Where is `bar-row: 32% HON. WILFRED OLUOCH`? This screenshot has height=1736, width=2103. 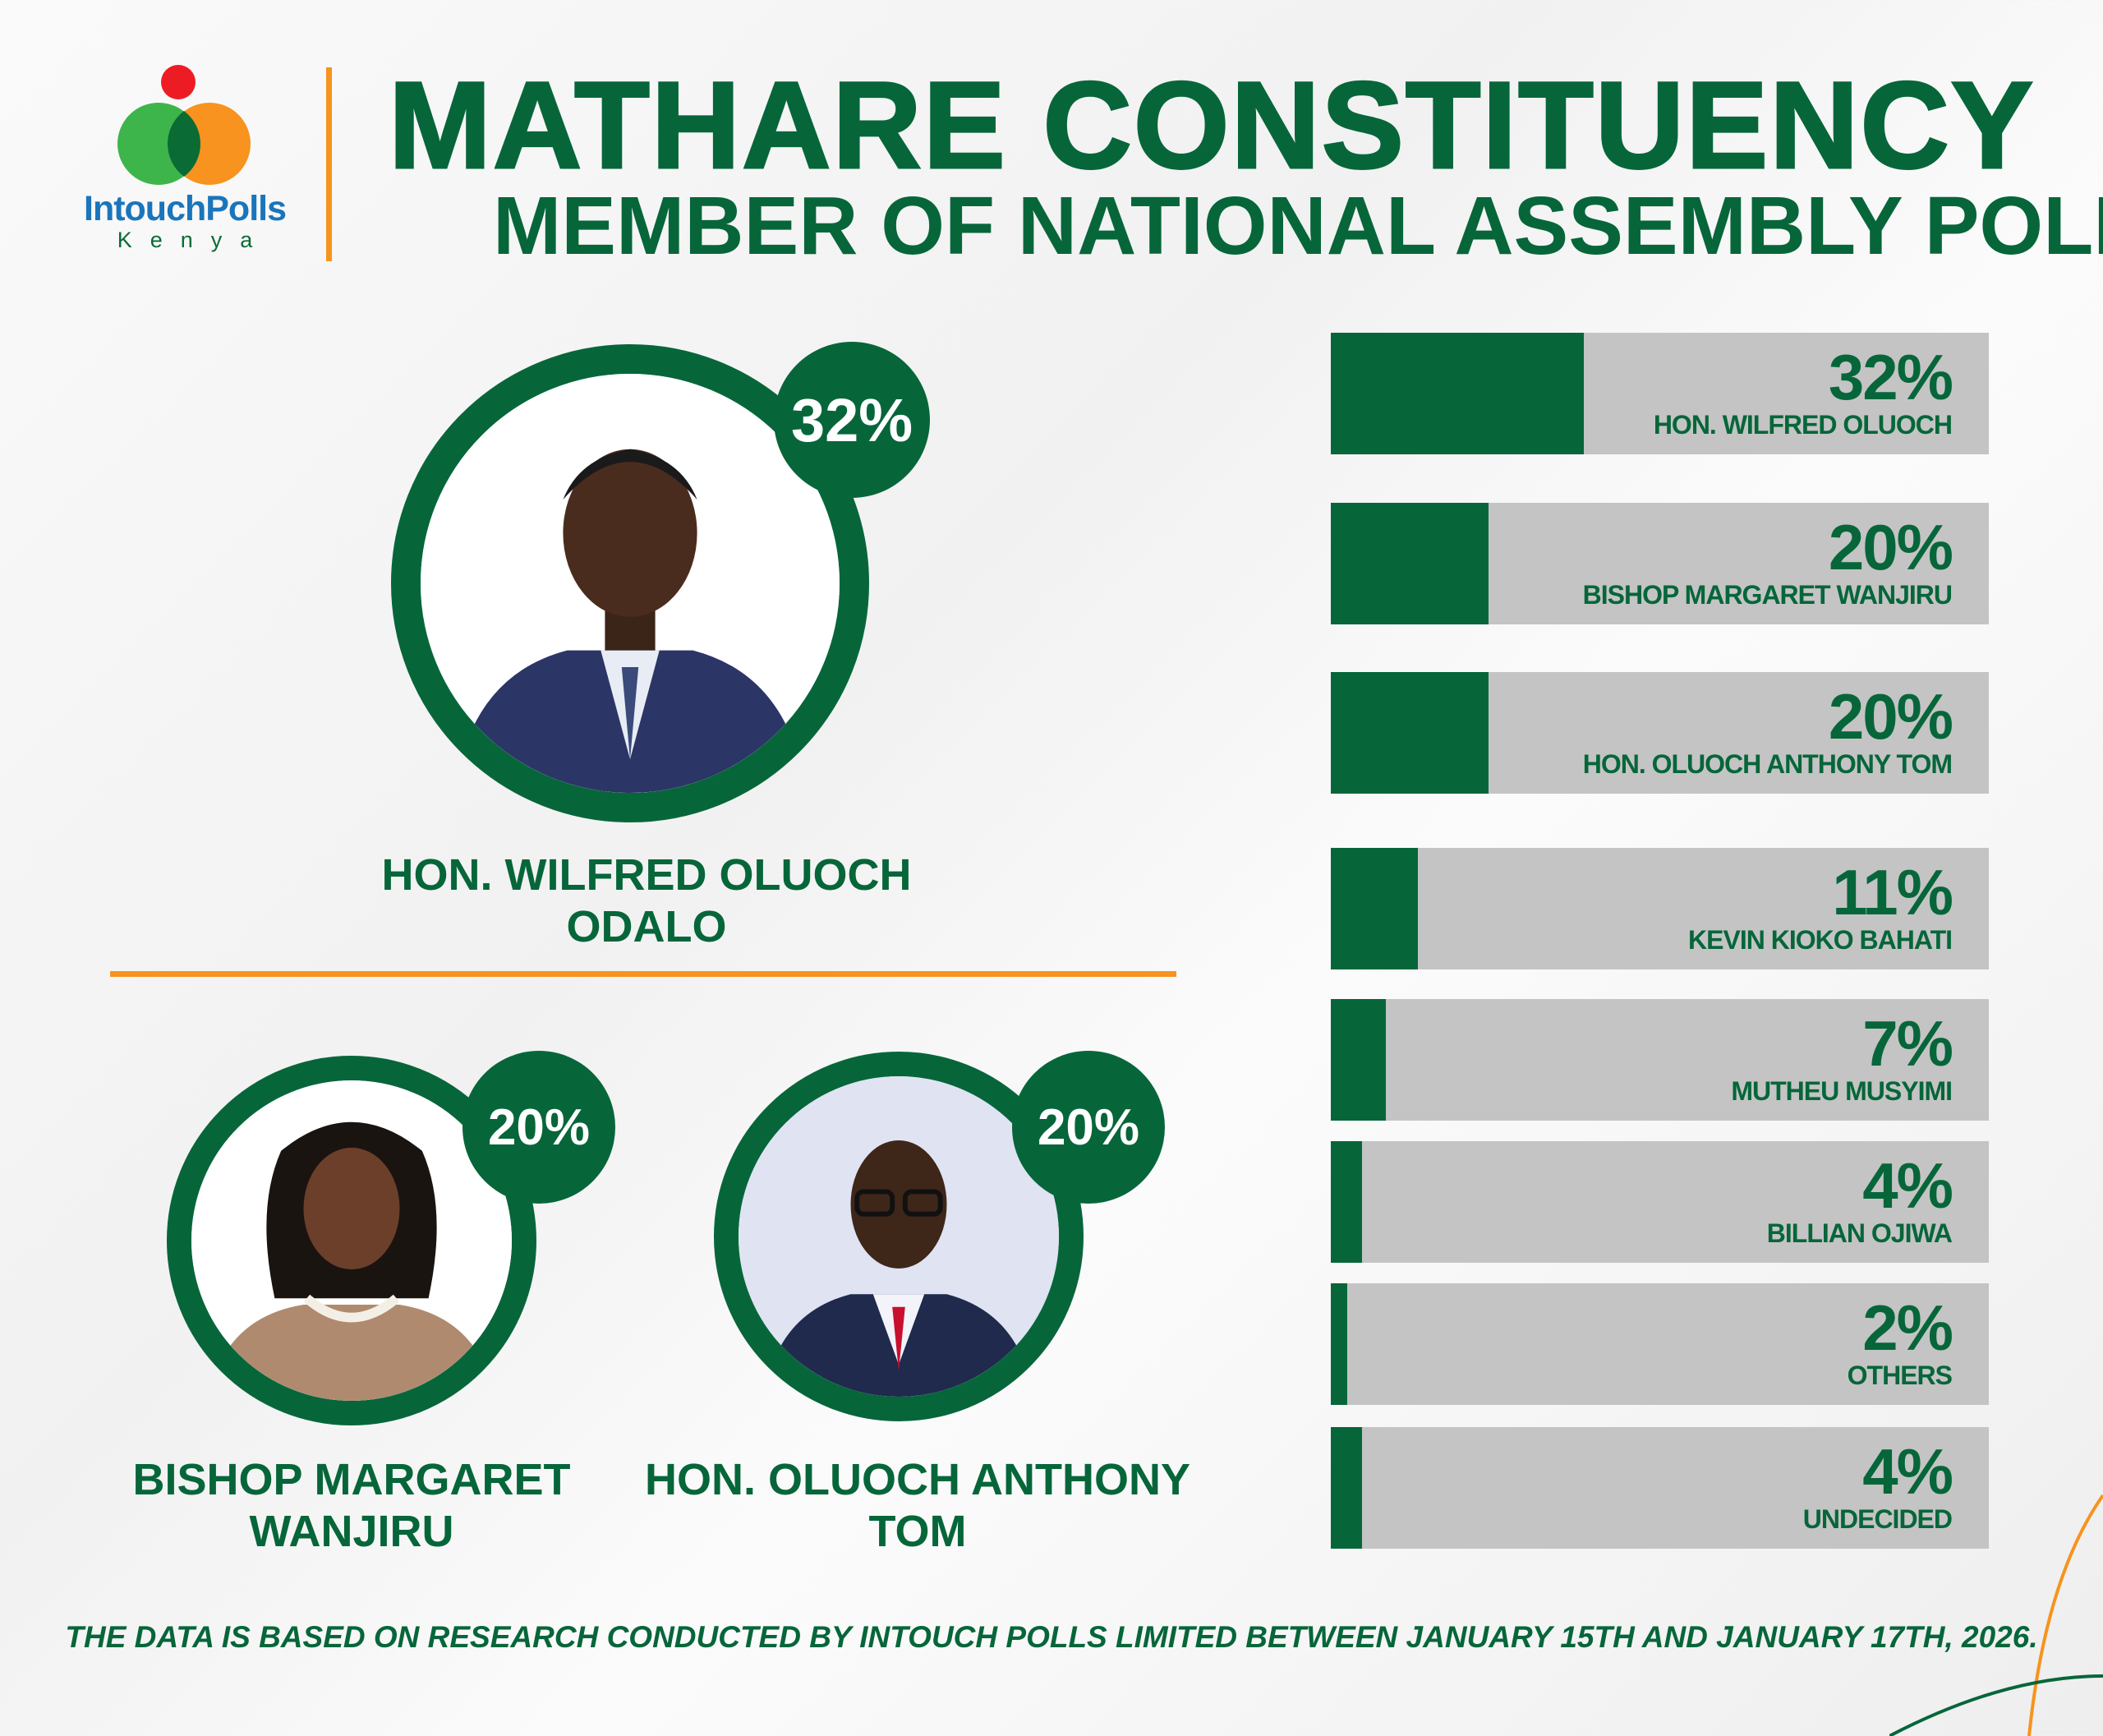 bar-row: 32% HON. WILFRED OLUOCH is located at coordinates (1660, 393).